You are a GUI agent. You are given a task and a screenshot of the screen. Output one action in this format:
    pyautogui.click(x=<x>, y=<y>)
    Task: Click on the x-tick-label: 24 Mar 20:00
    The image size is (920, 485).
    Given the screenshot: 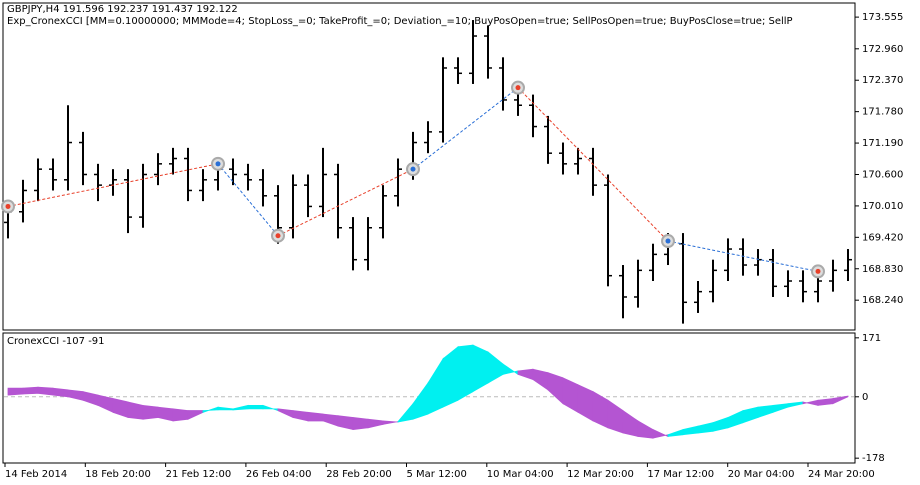 What is the action you would take?
    pyautogui.click(x=841, y=474)
    